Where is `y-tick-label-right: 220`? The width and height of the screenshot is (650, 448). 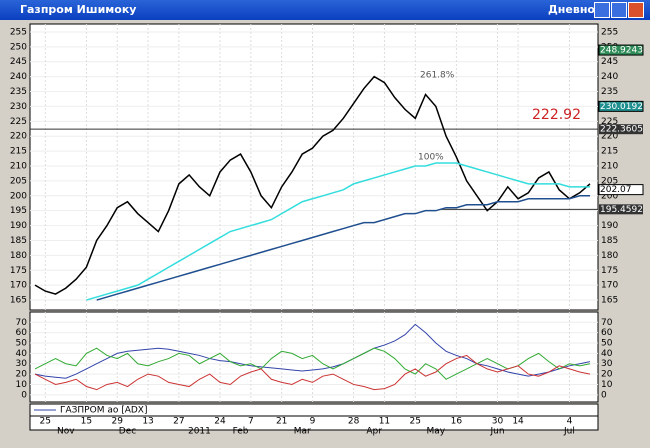 y-tick-label-right: 220 is located at coordinates (609, 137).